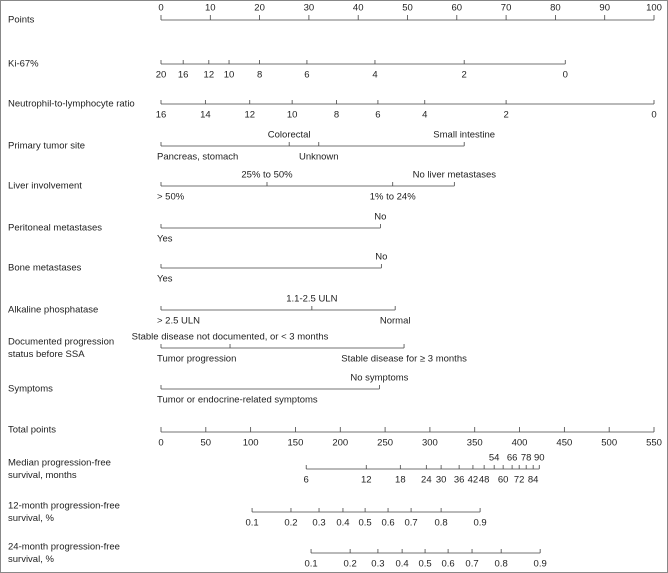  What do you see at coordinates (484, 480) in the screenshot?
I see `tick-label: 48` at bounding box center [484, 480].